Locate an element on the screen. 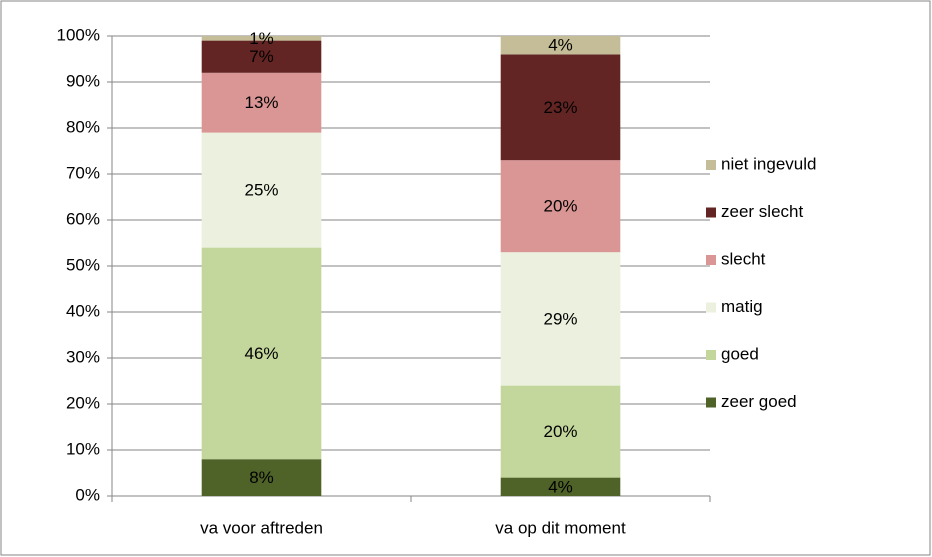 The width and height of the screenshot is (932, 557). data-label: 1% is located at coordinates (261, 38).